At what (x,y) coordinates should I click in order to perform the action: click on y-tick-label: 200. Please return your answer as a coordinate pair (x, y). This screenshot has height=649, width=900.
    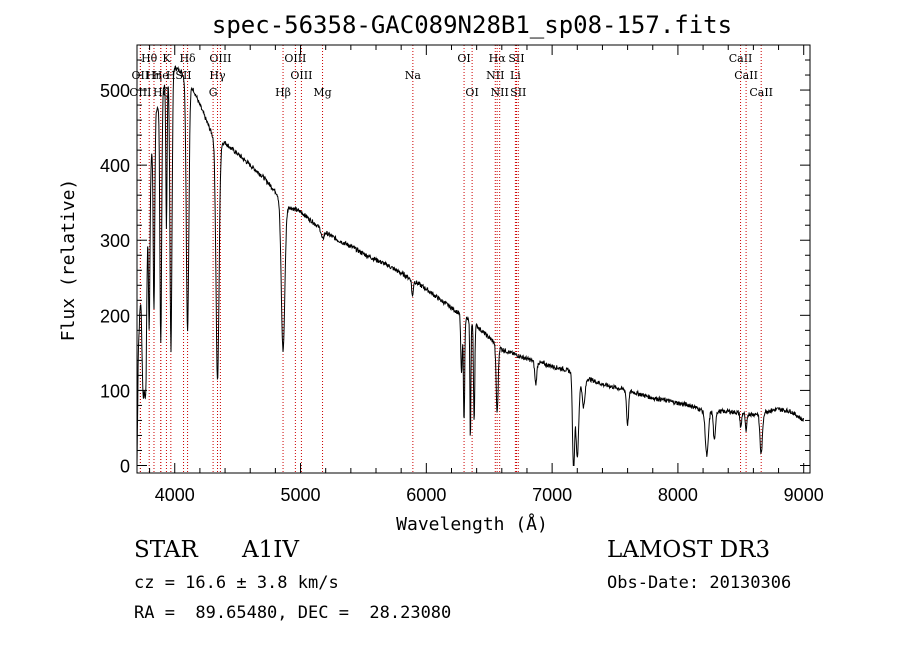
    Looking at the image, I should click on (115, 316).